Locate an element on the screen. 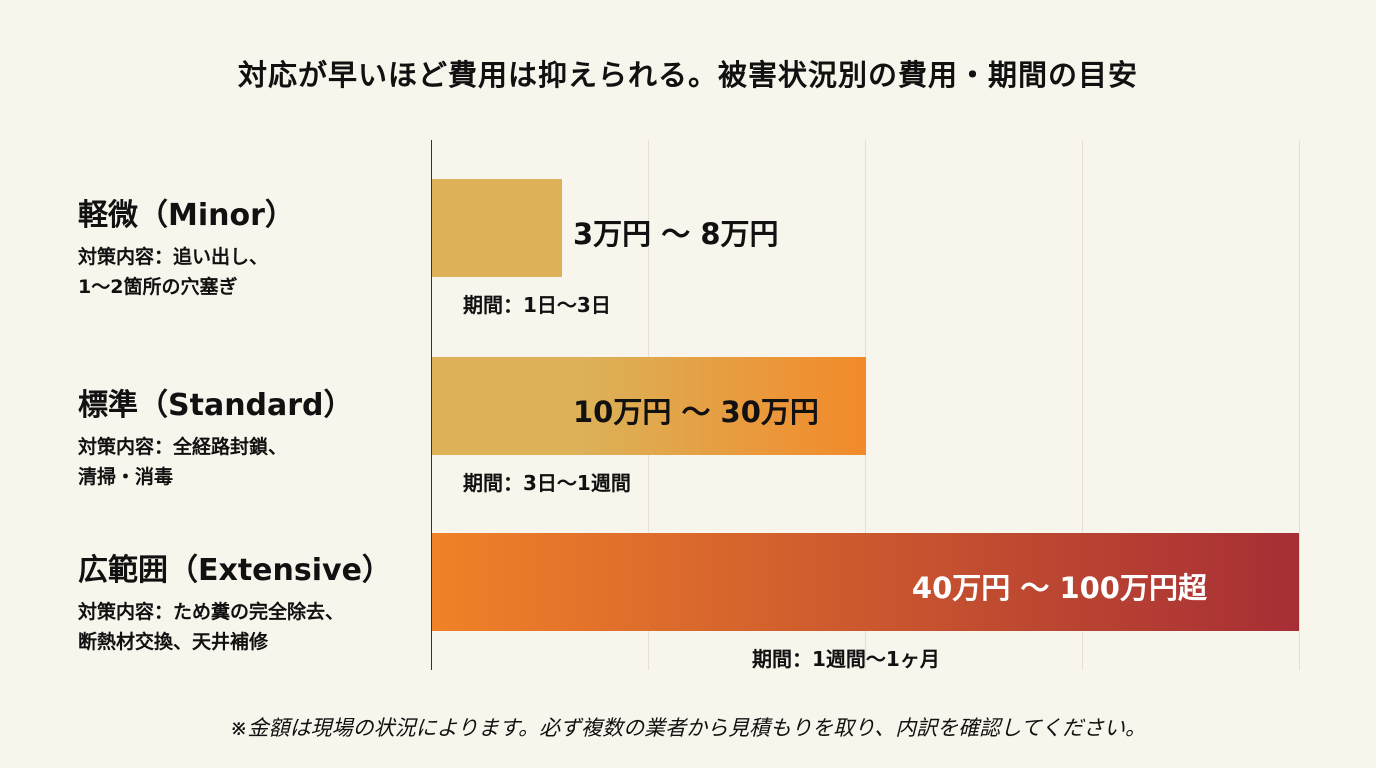  cost-label: 10万円 〜 30万円 is located at coordinates (696, 412).